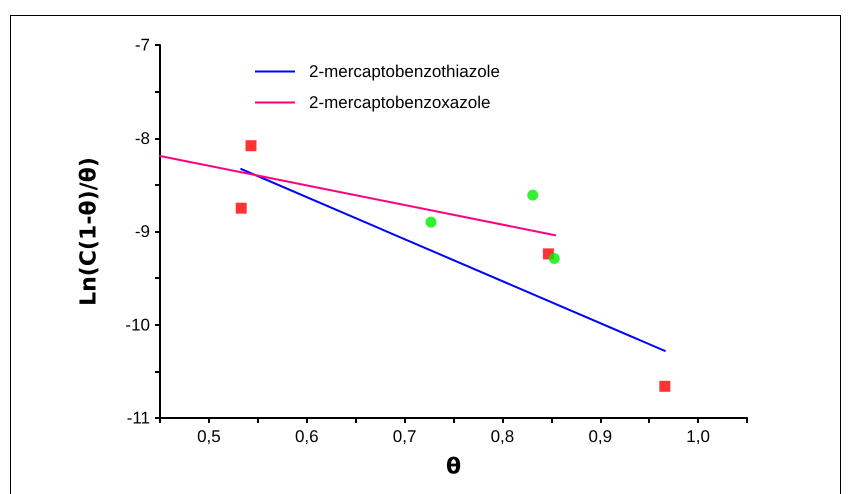  What do you see at coordinates (502, 436) in the screenshot?
I see `x-tick-label: 0,8` at bounding box center [502, 436].